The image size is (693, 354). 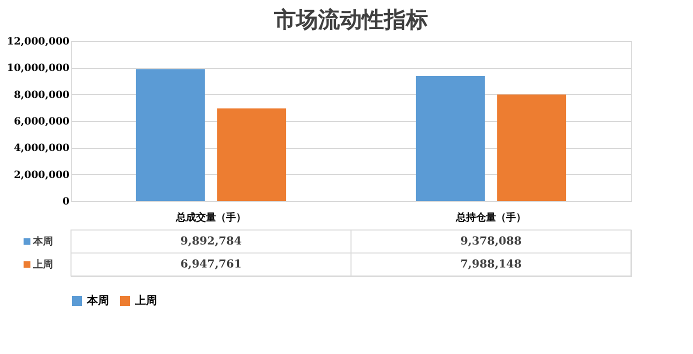 What do you see at coordinates (42, 122) in the screenshot?
I see `y-tick-label: 6,000,000` at bounding box center [42, 122].